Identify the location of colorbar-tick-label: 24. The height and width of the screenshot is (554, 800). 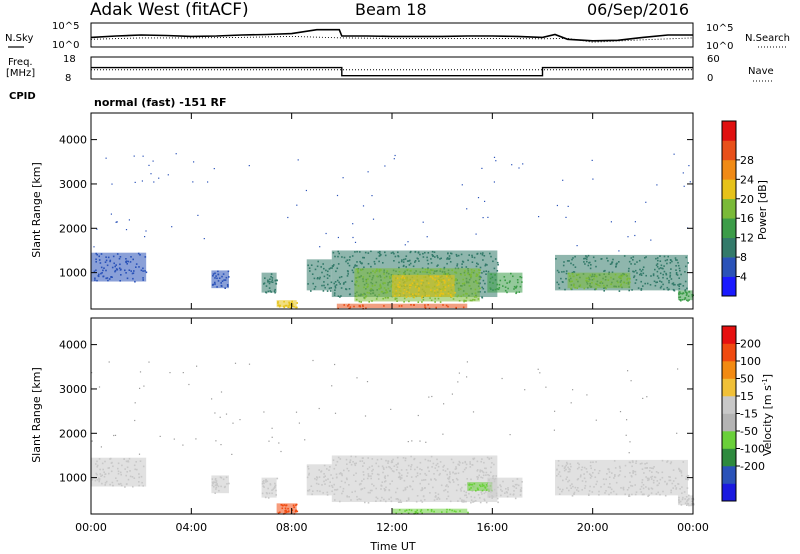
(747, 179).